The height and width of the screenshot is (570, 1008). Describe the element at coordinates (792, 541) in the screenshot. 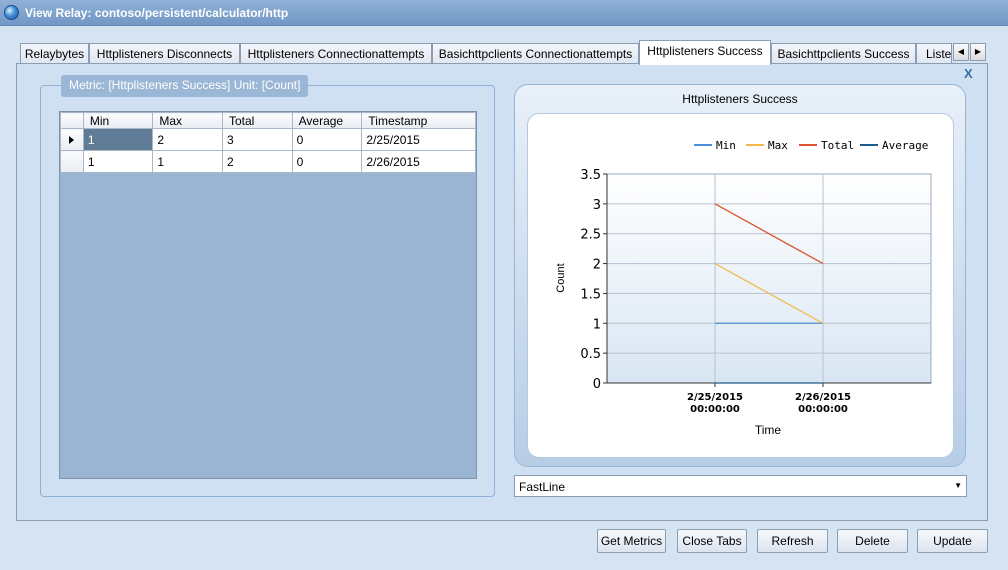

I see `refresh-button: Refresh` at that location.